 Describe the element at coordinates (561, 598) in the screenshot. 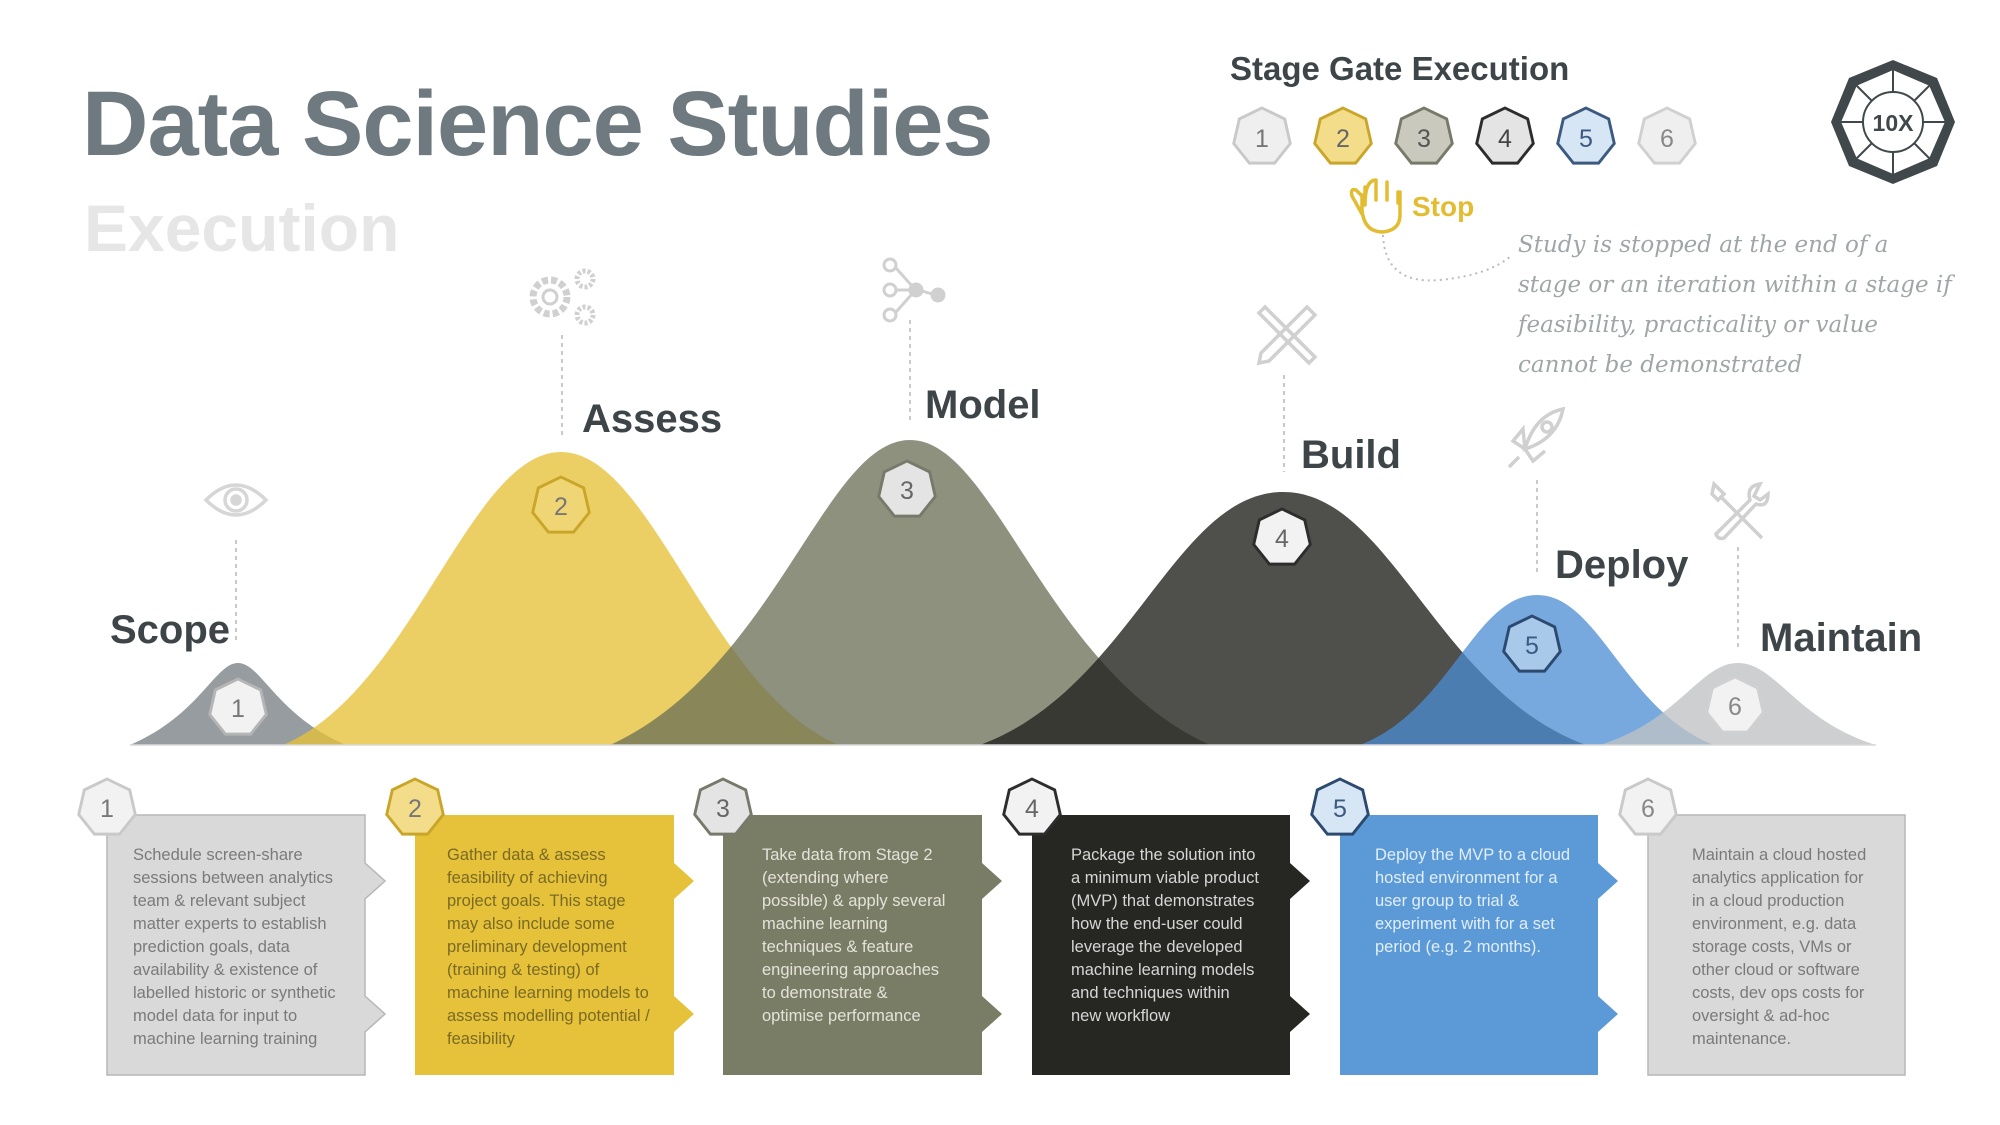

I see `curve-assess` at that location.